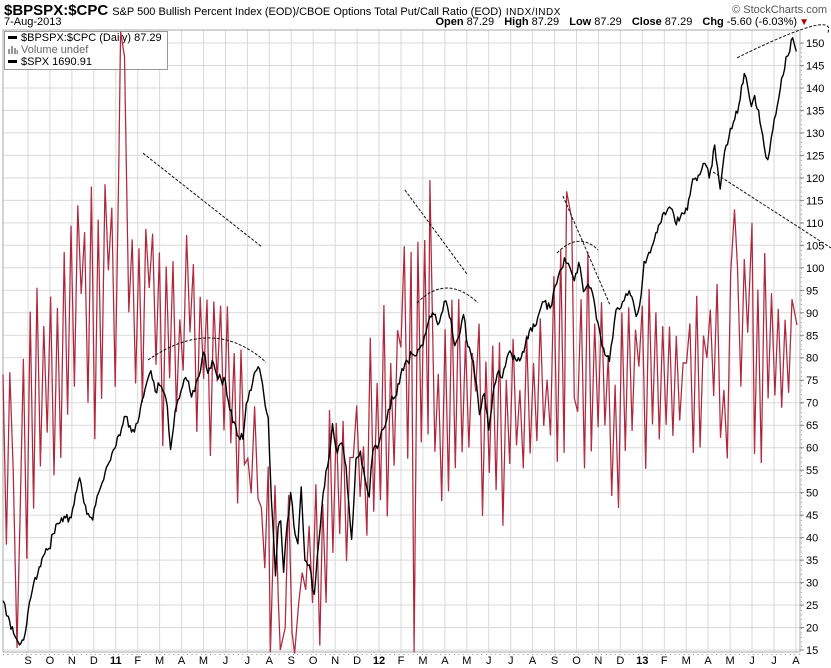  I want to click on svg-text: 15, so click(812, 651).